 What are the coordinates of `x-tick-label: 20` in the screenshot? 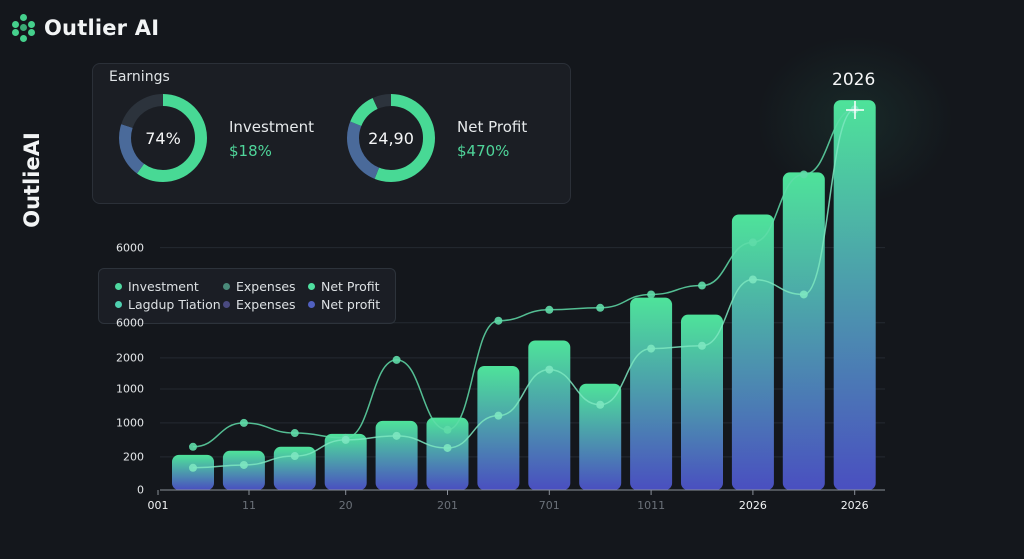 It's located at (345, 505).